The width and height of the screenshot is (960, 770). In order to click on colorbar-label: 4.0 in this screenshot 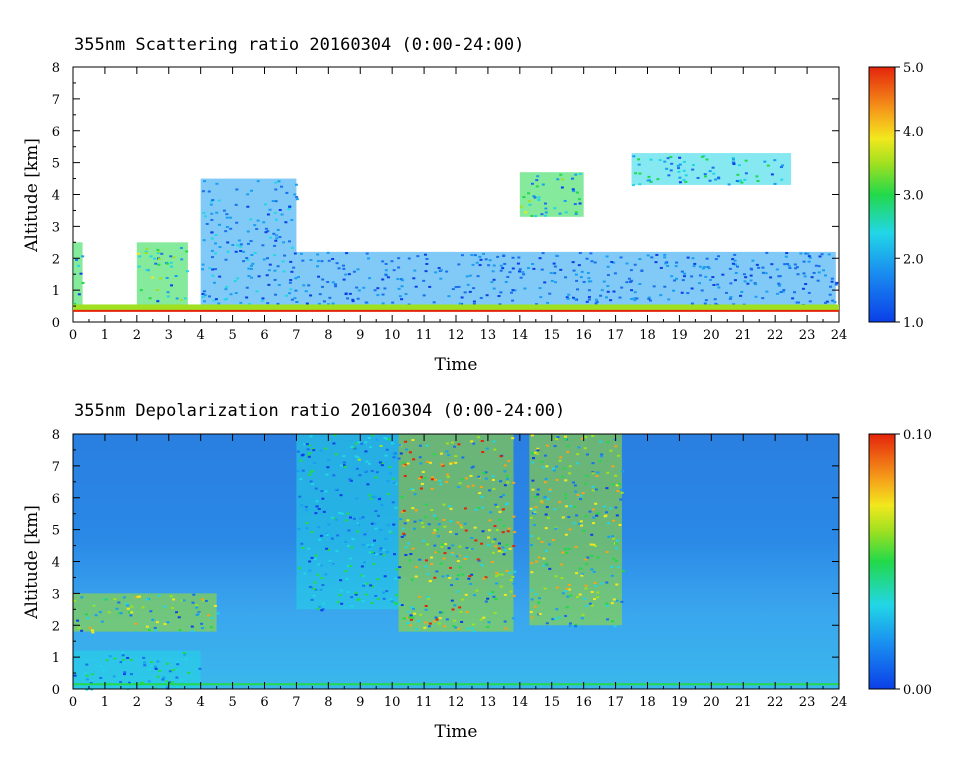, I will do `click(913, 132)`.